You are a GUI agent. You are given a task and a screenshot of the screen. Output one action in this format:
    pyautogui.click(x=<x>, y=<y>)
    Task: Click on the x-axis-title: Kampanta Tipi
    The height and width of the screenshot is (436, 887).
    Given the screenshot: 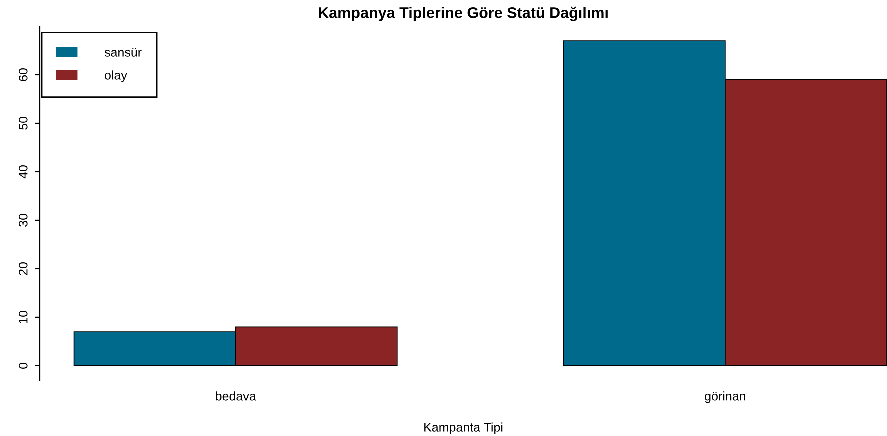 What is the action you would take?
    pyautogui.click(x=463, y=428)
    